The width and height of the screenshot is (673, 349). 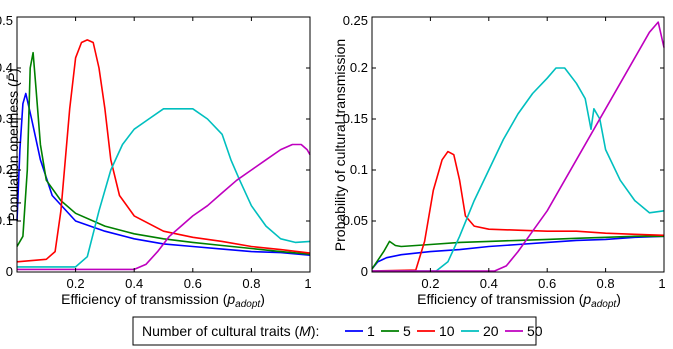 What do you see at coordinates (9, 271) in the screenshot?
I see `left-y-tick-label: 0` at bounding box center [9, 271].